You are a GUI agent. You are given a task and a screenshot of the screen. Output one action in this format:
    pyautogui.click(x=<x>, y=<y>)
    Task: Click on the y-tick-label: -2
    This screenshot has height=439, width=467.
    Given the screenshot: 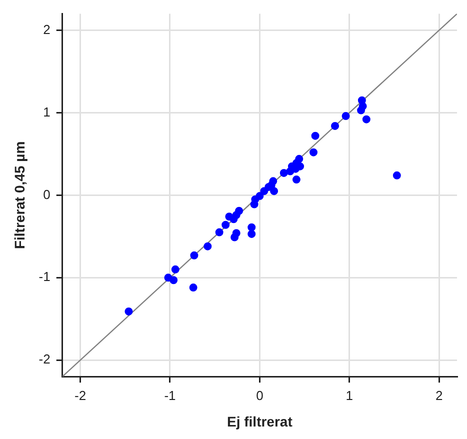 What is the action you would take?
    pyautogui.click(x=44, y=359)
    